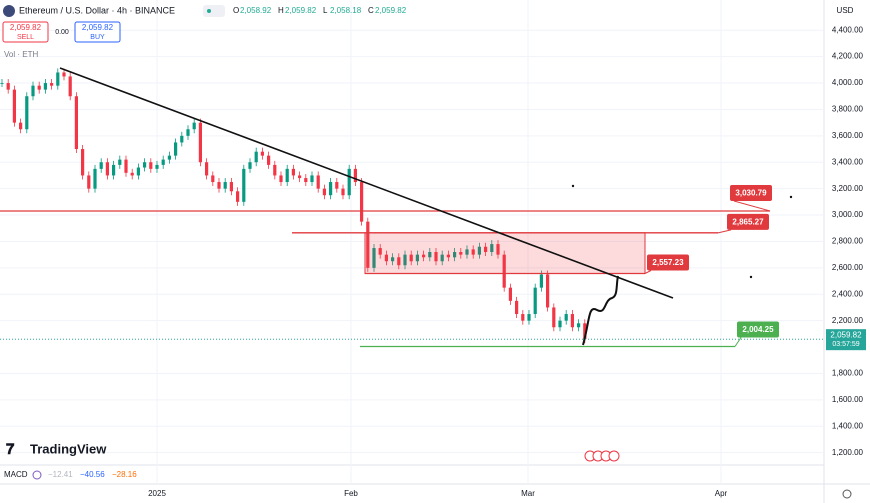 This screenshot has width=870, height=503. I want to click on time-tick-label: Mar, so click(528, 493).